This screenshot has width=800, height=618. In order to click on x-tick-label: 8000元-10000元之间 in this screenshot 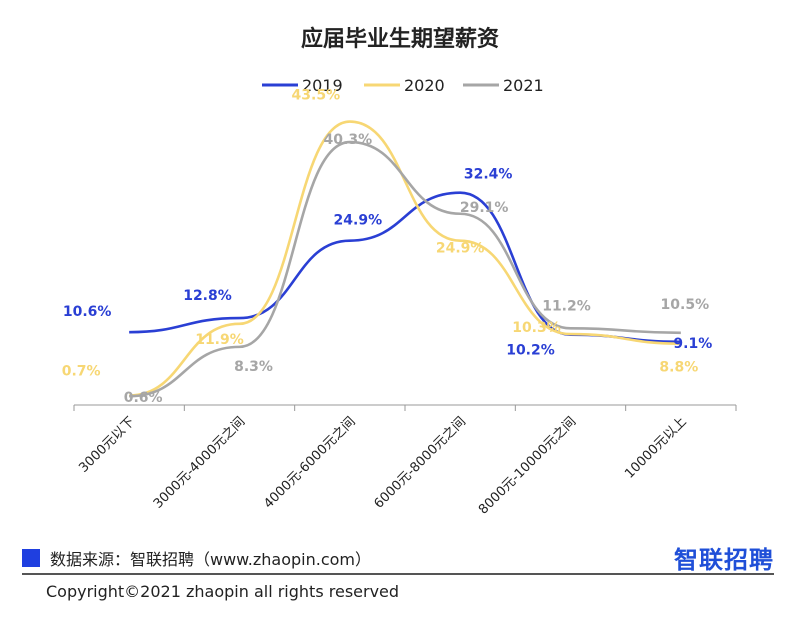, I will do `click(527, 465)`.